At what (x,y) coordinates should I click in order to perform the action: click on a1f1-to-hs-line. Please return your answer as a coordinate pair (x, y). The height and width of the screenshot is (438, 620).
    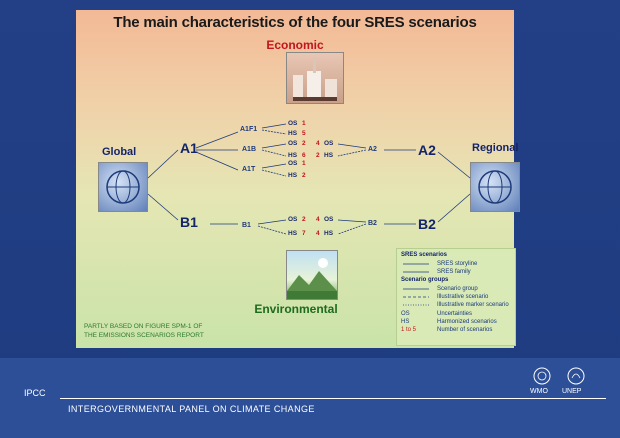
    Looking at the image, I should click on (274, 132).